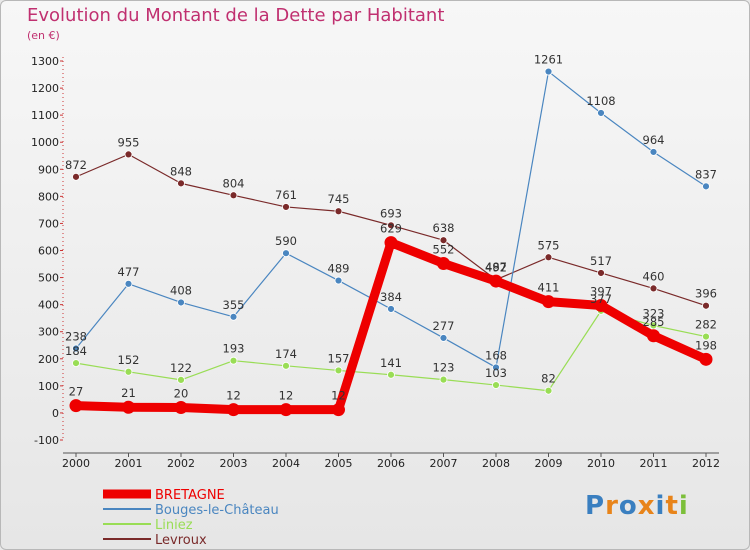 This screenshot has height=550, width=750. Describe the element at coordinates (549, 245) in the screenshot. I see `data-label: 575` at that location.